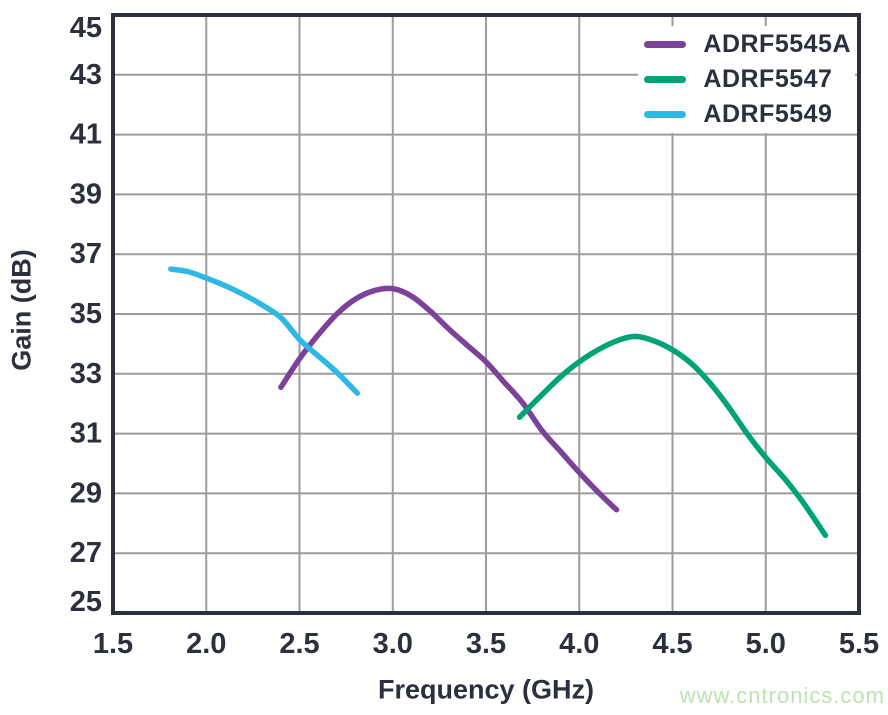  Describe the element at coordinates (21, 310) in the screenshot. I see `y-axis-title: Gain (dB)` at that location.